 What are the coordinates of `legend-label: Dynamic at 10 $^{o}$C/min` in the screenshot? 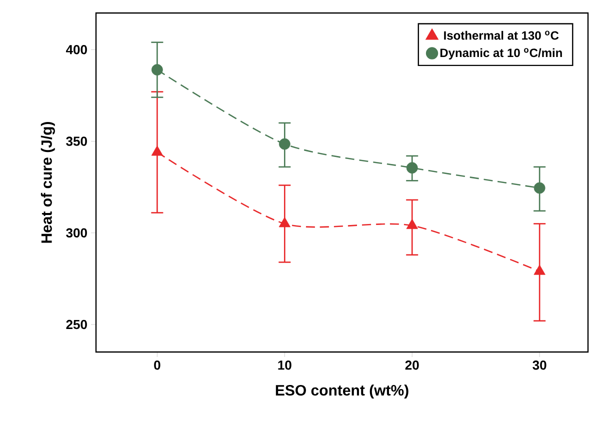 It's located at (501, 54).